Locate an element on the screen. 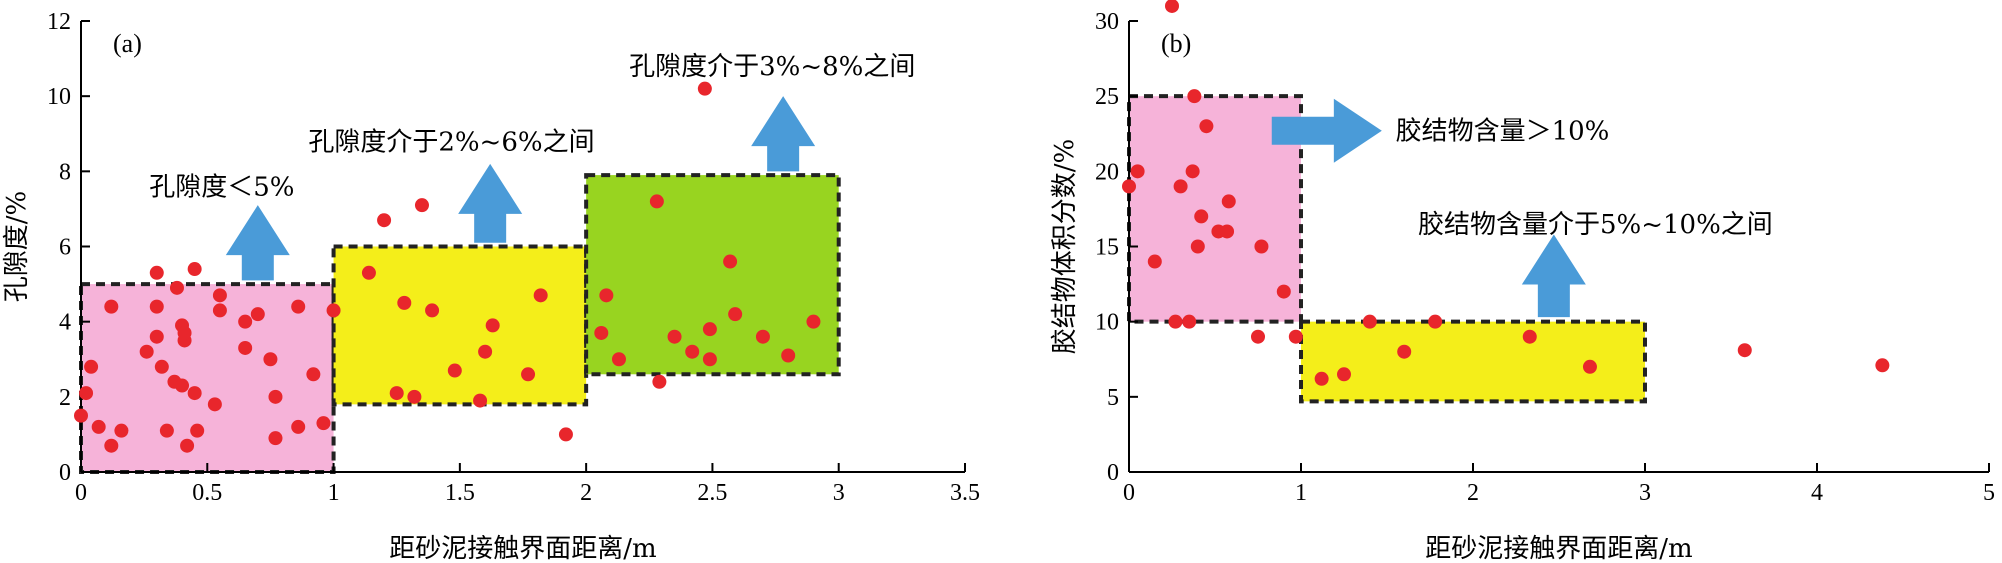 The height and width of the screenshot is (563, 2002). annotation-text: 孔隙度介于3%~8%之间 is located at coordinates (772, 67).